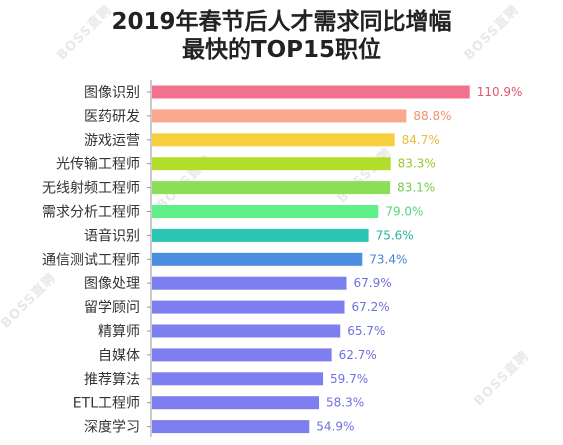  I want to click on category-label: 无线射频工程师, so click(91, 189).